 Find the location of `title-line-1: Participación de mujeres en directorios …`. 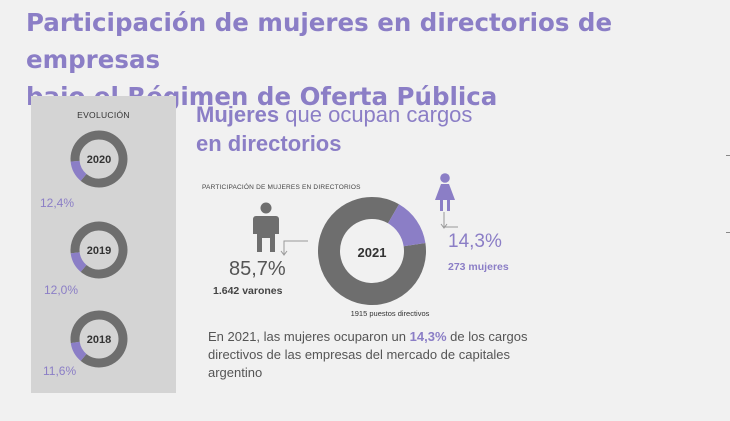

title-line-1: Participación de mujeres en directorios … is located at coordinates (319, 41).